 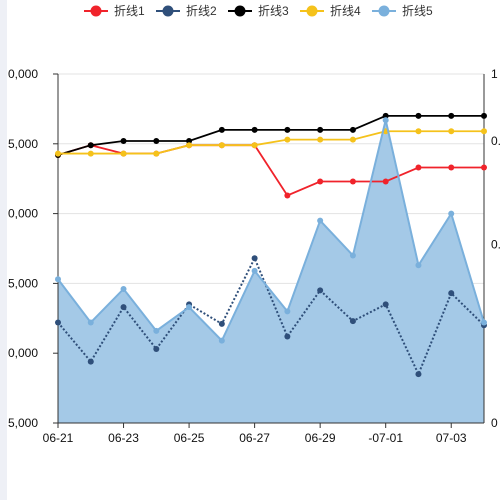 What do you see at coordinates (345, 10) in the screenshot?
I see `legend-label: 折线4` at bounding box center [345, 10].